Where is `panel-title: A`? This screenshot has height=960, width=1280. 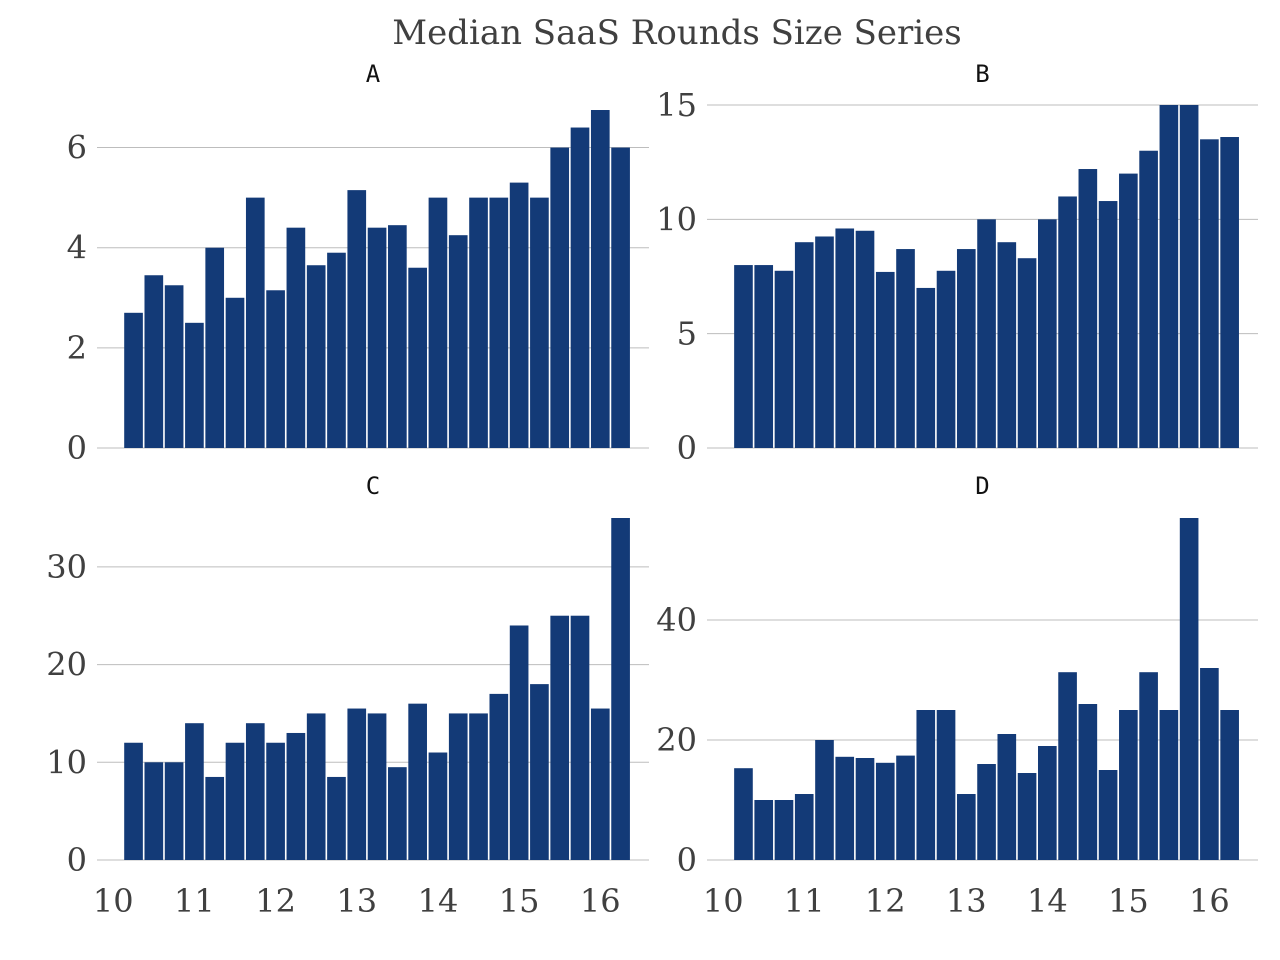 panel-title: A is located at coordinates (373, 74).